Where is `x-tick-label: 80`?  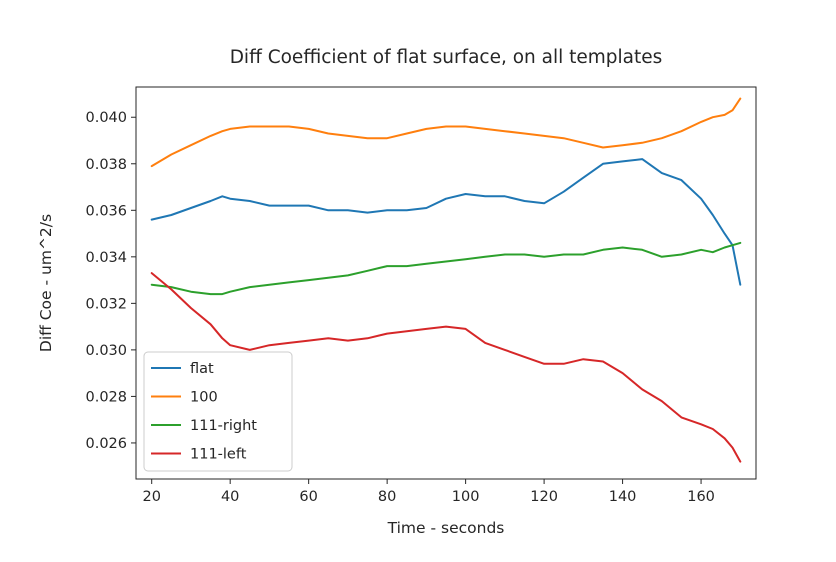
x-tick-label: 80 is located at coordinates (387, 497).